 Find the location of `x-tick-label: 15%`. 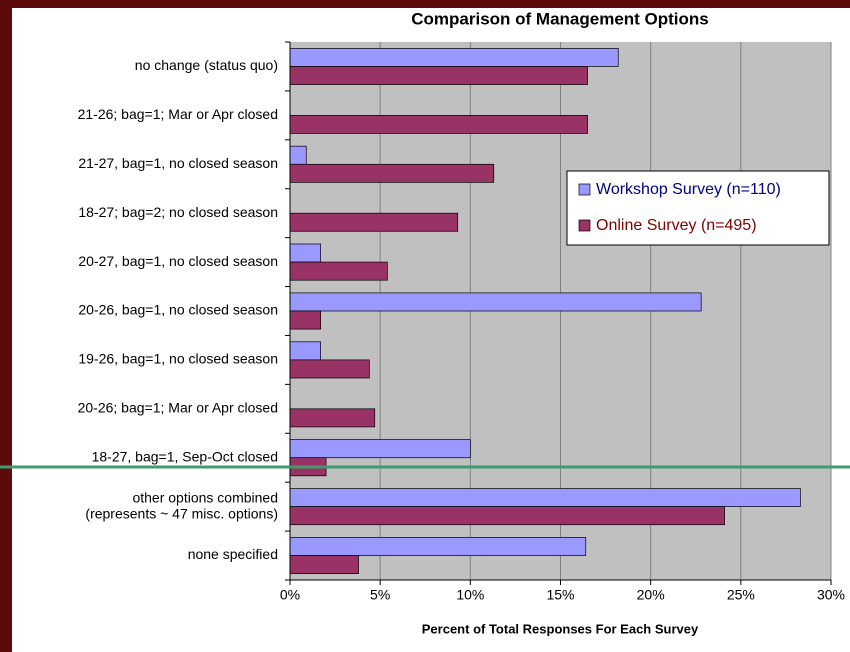

x-tick-label: 15% is located at coordinates (560, 595).